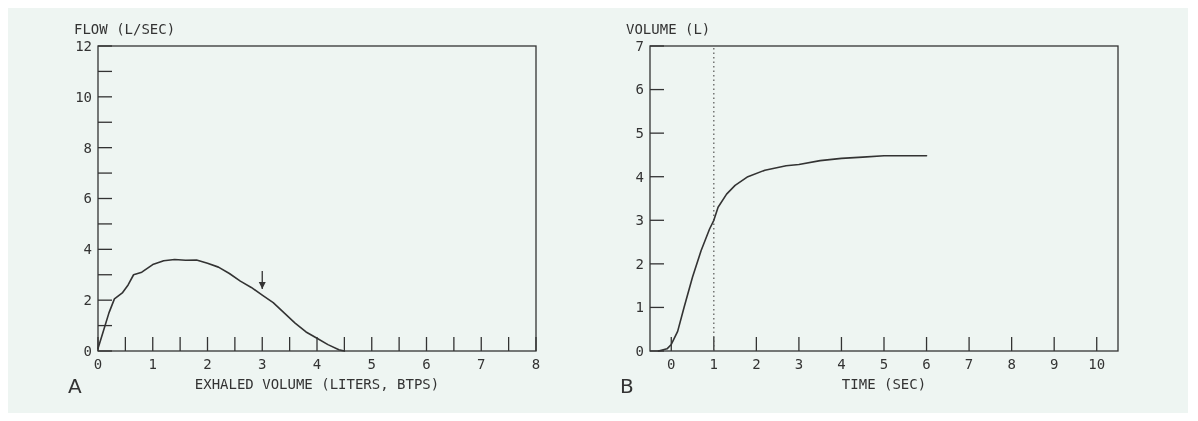 This screenshot has width=1198, height=421. What do you see at coordinates (668, 29) in the screenshot?
I see `y-axis-title: VOLUME (L)` at bounding box center [668, 29].